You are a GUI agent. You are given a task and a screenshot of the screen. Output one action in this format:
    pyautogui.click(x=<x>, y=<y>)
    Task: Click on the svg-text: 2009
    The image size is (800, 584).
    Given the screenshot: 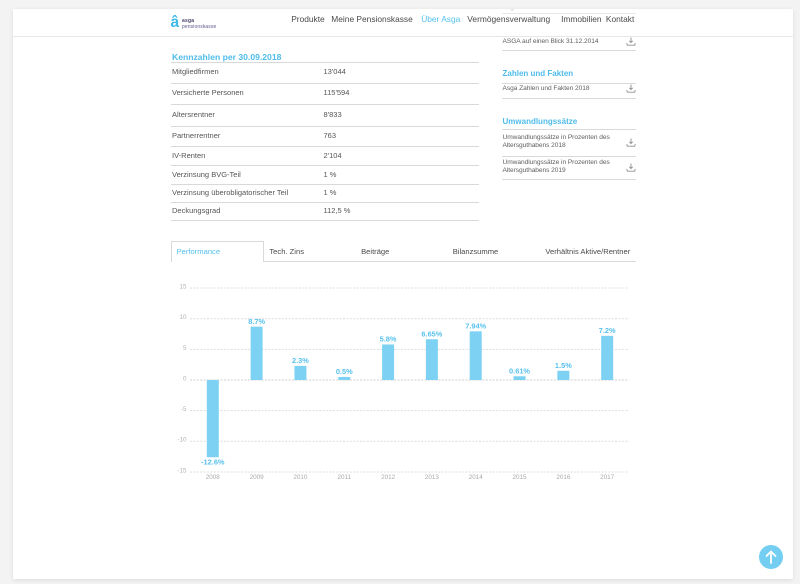 What is the action you would take?
    pyautogui.click(x=257, y=477)
    